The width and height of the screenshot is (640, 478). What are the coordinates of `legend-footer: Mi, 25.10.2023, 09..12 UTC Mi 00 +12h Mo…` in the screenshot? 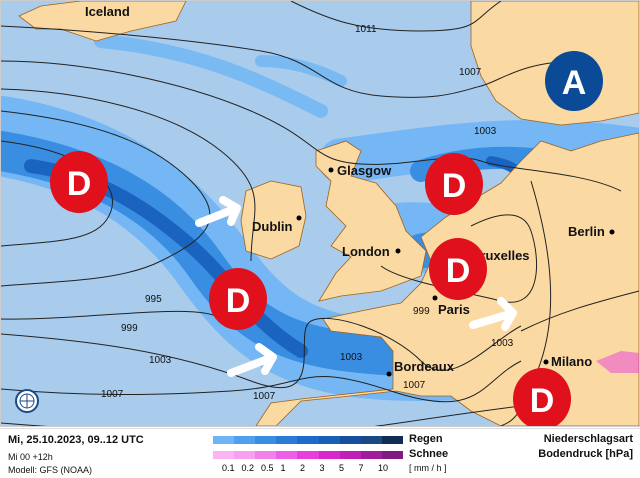 It's located at (320, 453).